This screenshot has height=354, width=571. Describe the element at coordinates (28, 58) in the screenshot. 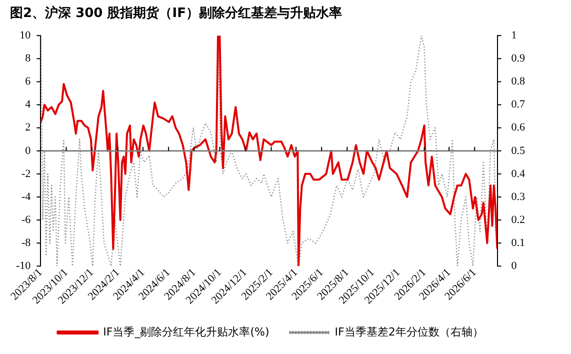

I see `y-tick-label: 8` at that location.